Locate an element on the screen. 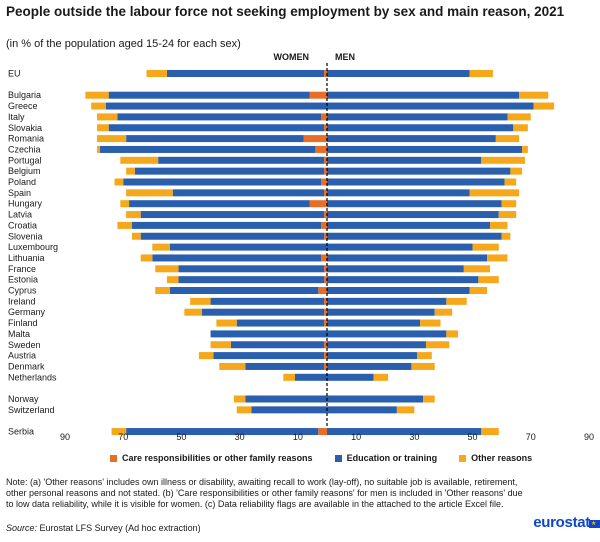 The image size is (600, 542). country-label: Denmark is located at coordinates (26, 366).